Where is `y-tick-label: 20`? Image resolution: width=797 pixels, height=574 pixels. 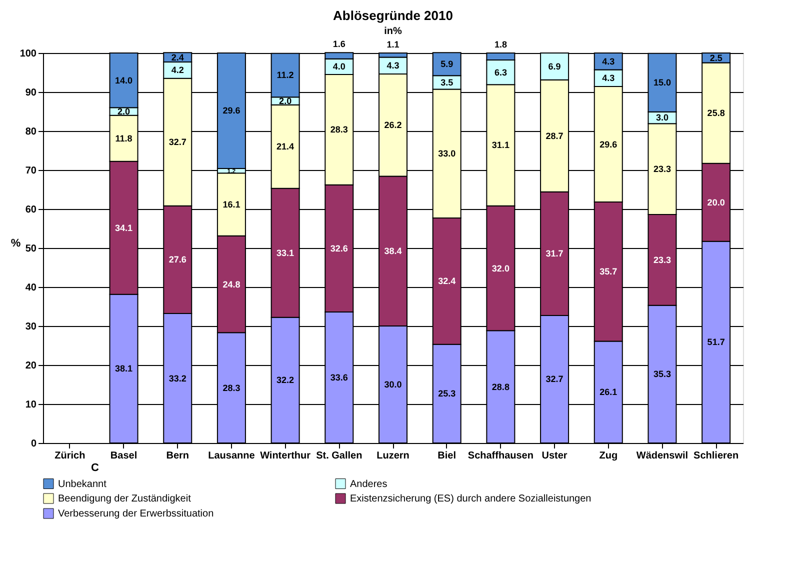 y-tick-label: 20 is located at coordinates (31, 366).